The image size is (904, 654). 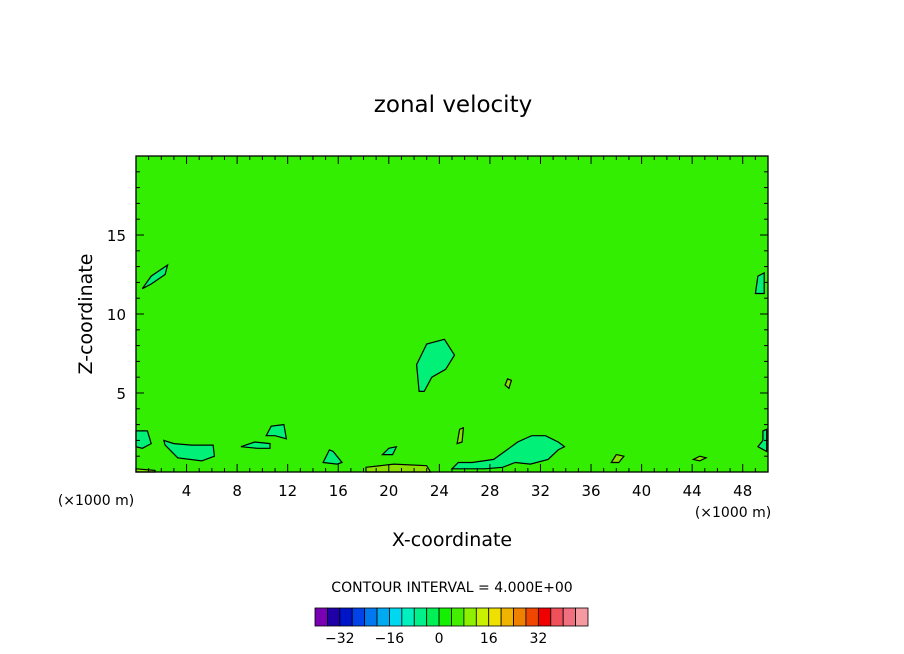 What do you see at coordinates (733, 513) in the screenshot?
I see `x-unit-label-right: (×1000 m)` at bounding box center [733, 513].